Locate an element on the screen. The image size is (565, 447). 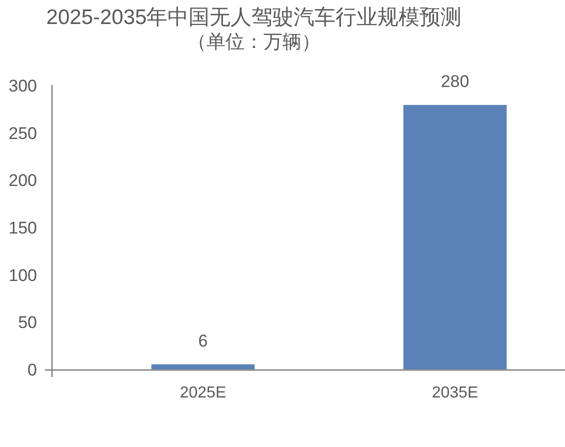
data-label: 280 is located at coordinates (455, 81).